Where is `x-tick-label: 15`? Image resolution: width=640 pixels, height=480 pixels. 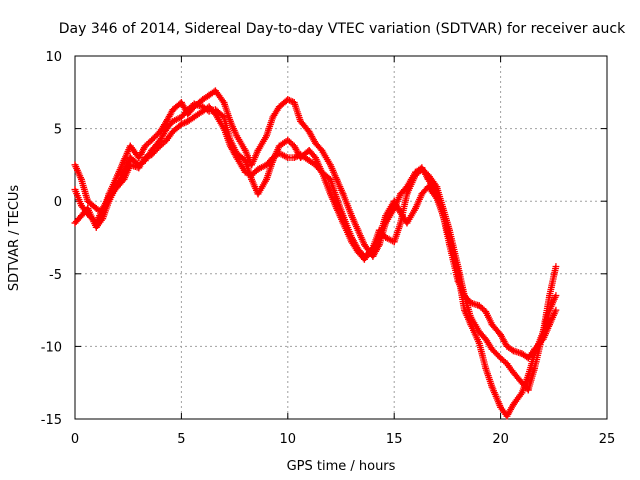
x-tick-label: 15 is located at coordinates (394, 439).